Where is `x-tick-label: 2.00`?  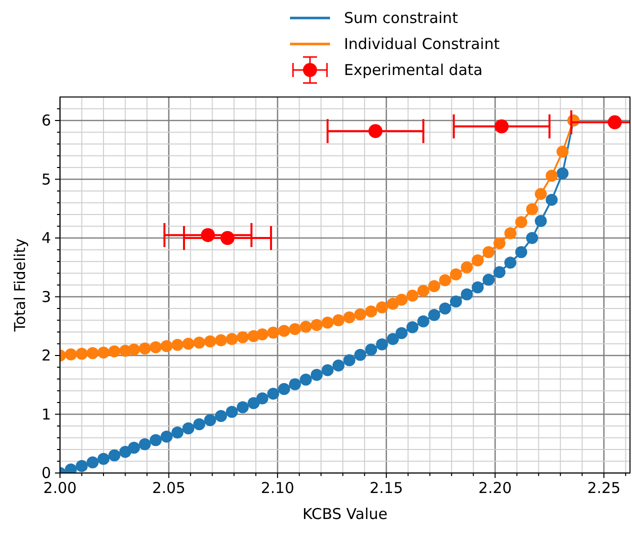 x-tick-label: 2.00 is located at coordinates (60, 488).